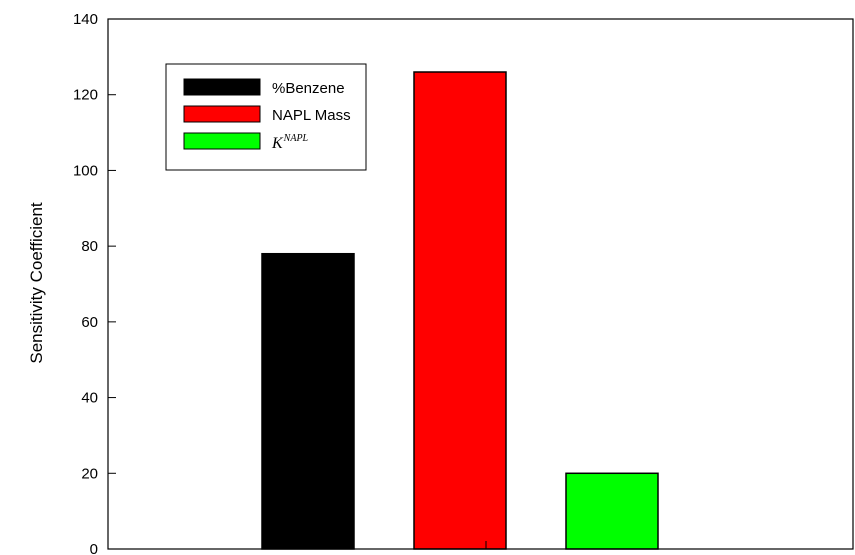 This screenshot has height=555, width=855. What do you see at coordinates (311, 115) in the screenshot?
I see `legend-label-2: NAPL Mass` at bounding box center [311, 115].